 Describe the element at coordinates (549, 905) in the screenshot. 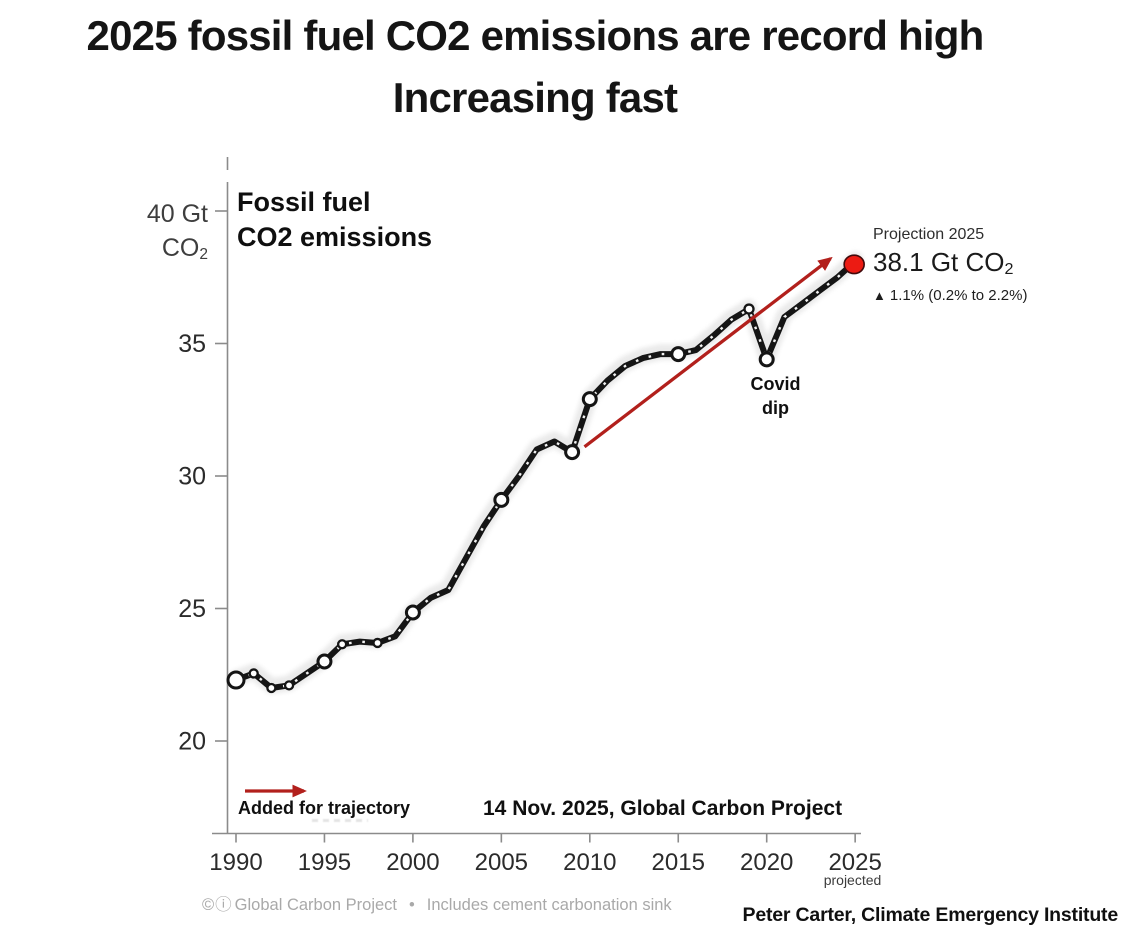

I see `attribution-note: Includes cement carbonation sink` at that location.